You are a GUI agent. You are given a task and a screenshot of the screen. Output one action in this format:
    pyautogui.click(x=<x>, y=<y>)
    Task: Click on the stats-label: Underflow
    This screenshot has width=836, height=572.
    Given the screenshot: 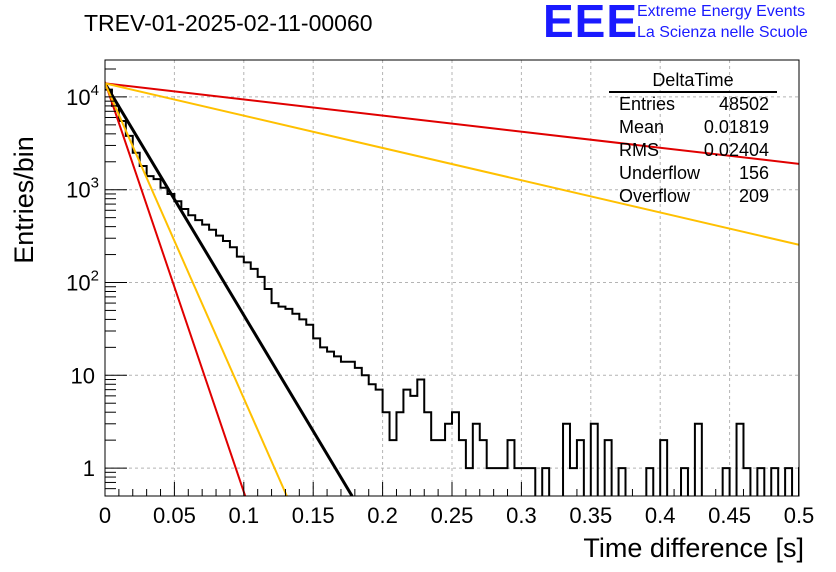 What is the action you would take?
    pyautogui.click(x=660, y=173)
    